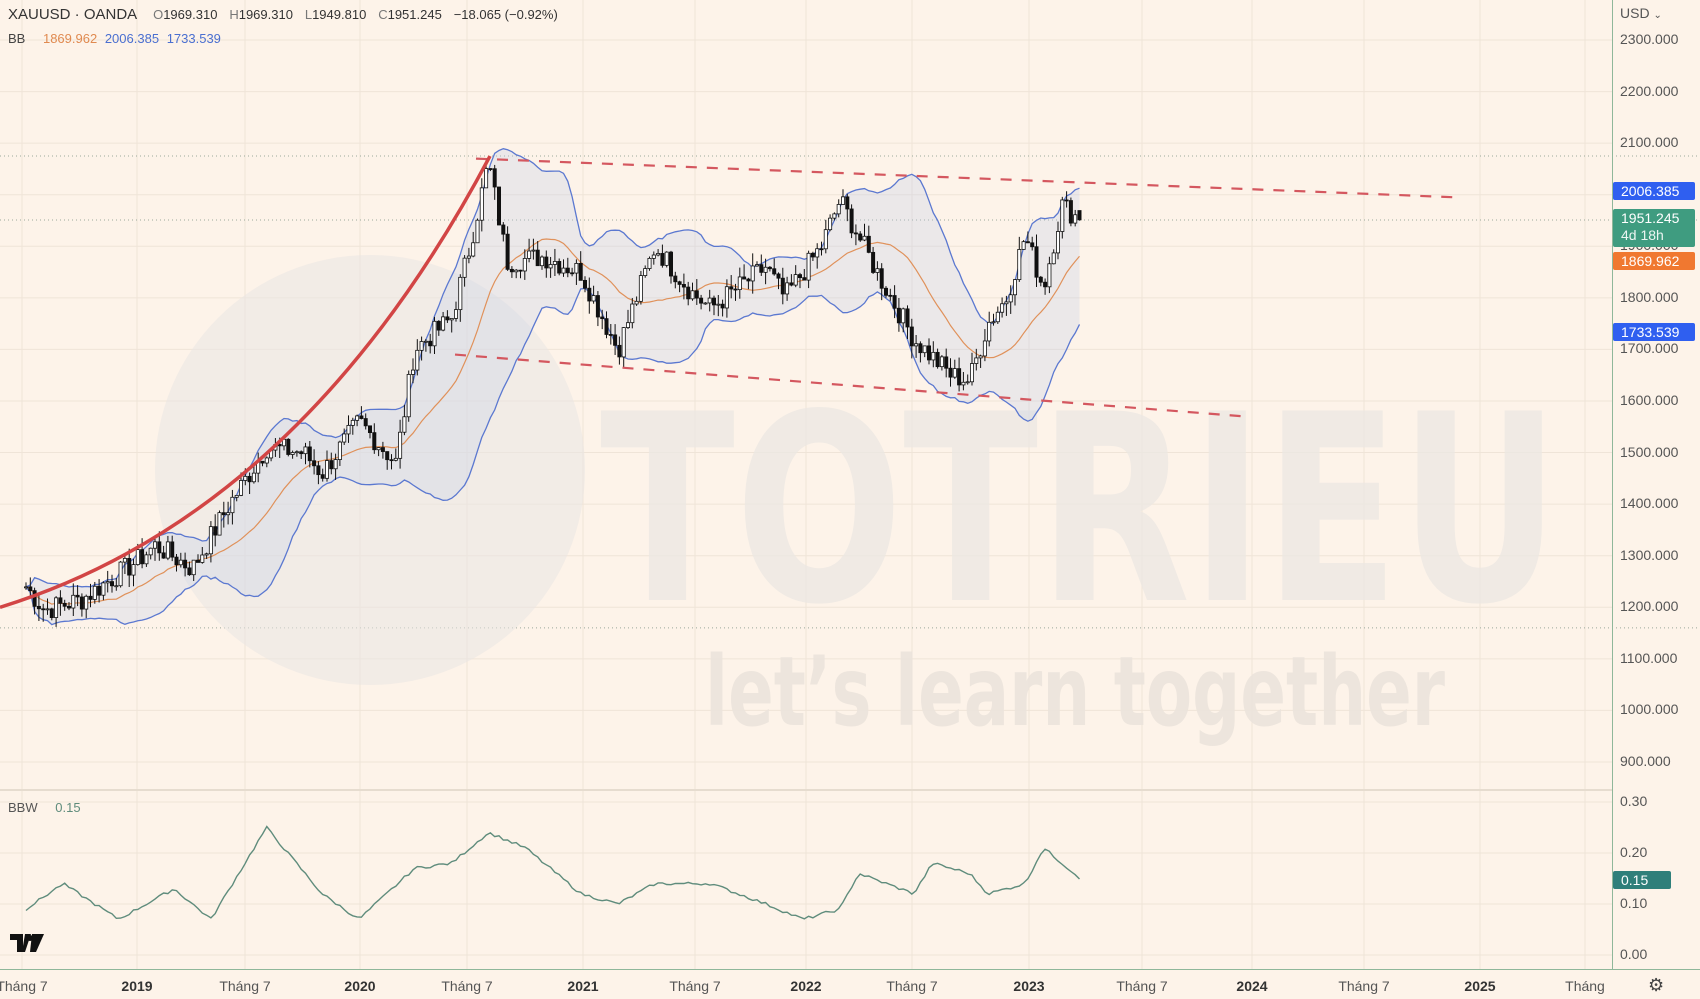 The height and width of the screenshot is (999, 1700). Describe the element at coordinates (1649, 709) in the screenshot. I see `price-tick-label: 1000.000` at that location.